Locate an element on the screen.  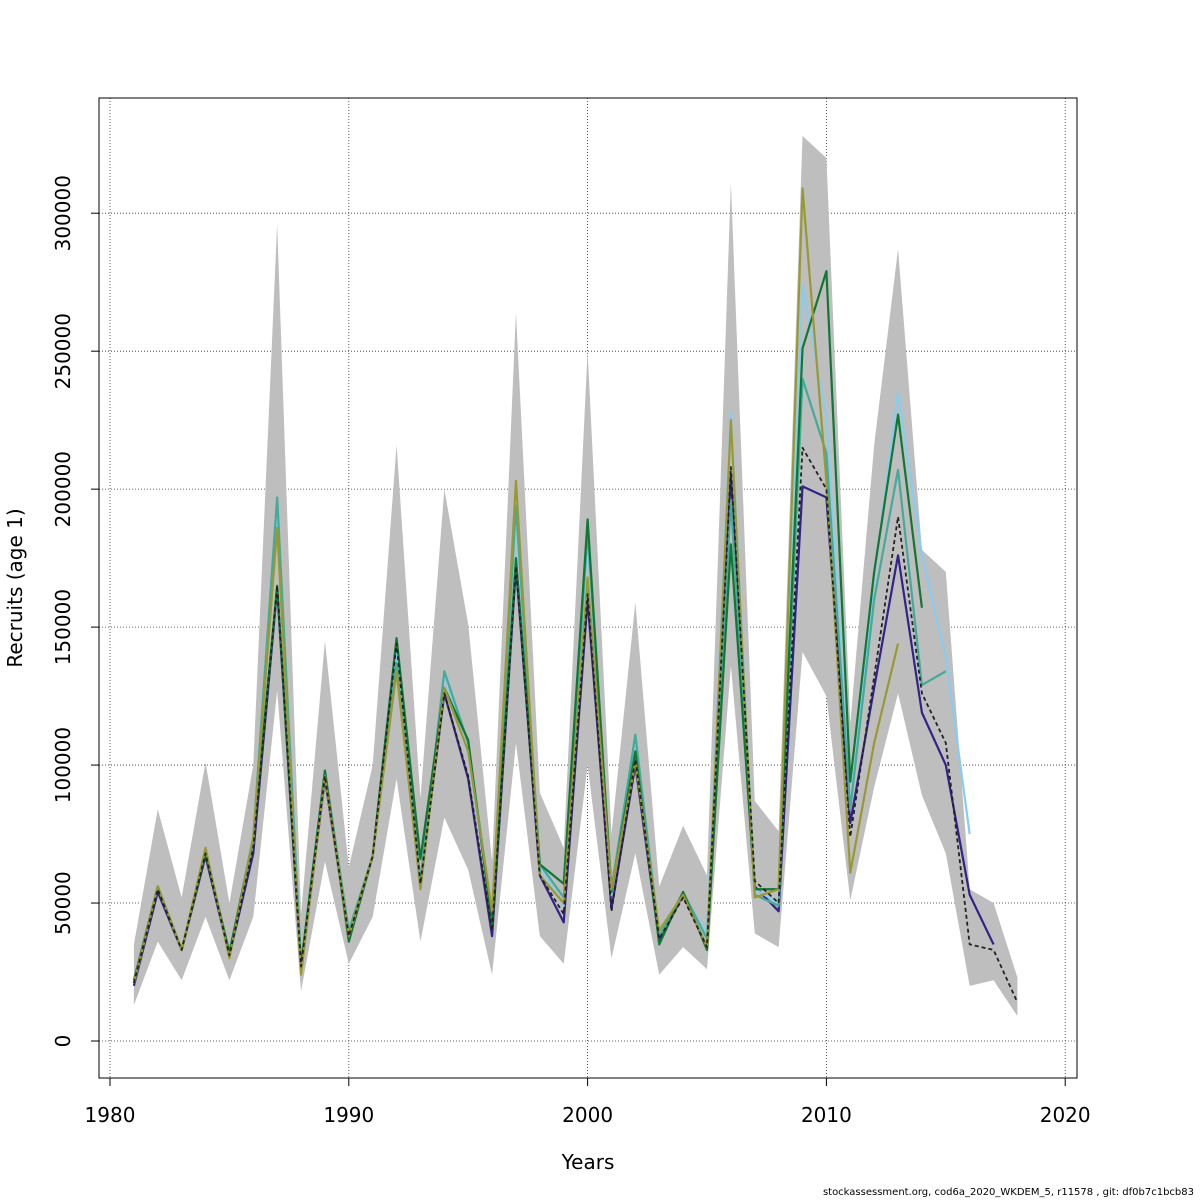
y-tick-label: 100000 is located at coordinates (63, 765).